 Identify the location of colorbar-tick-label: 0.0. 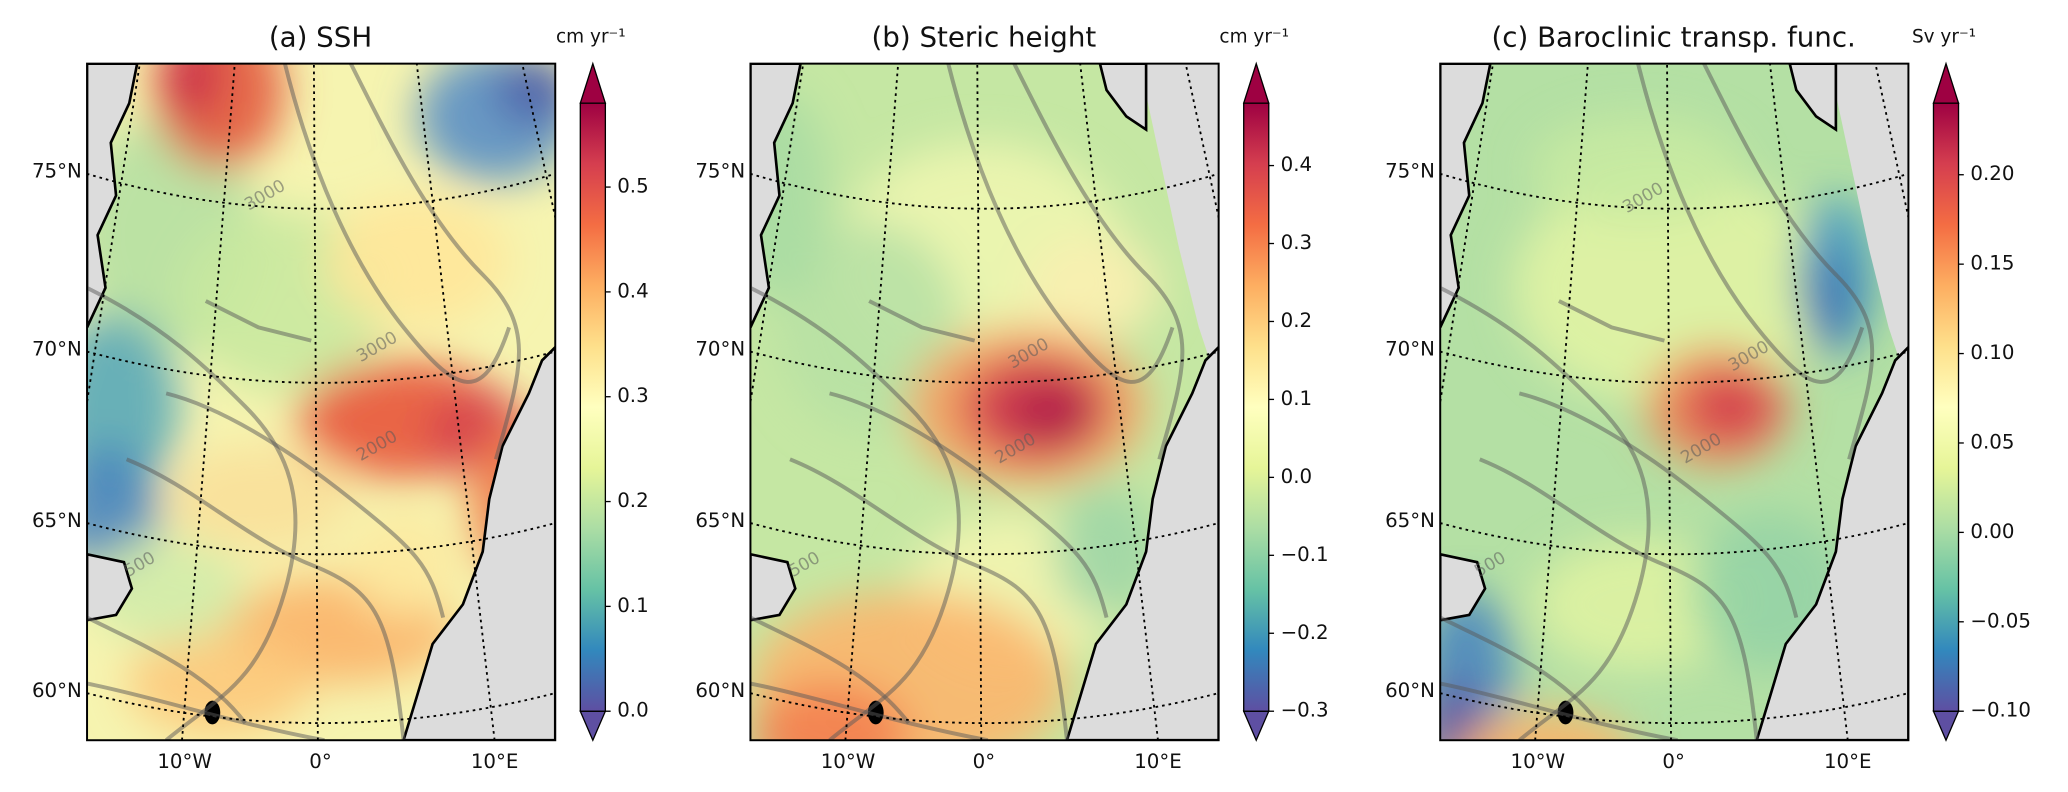
(632, 710).